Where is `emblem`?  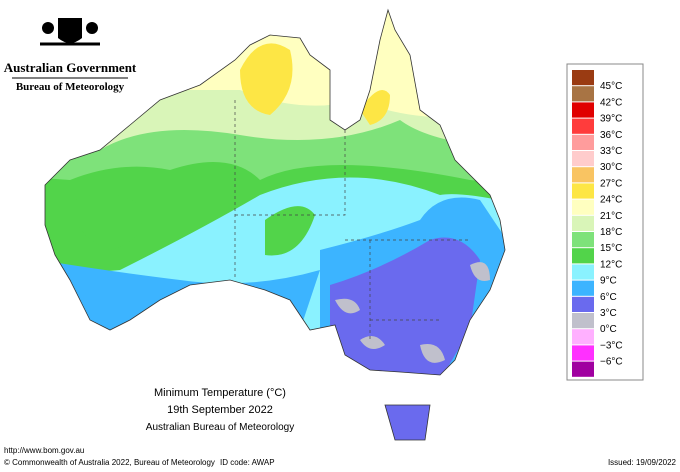 emblem is located at coordinates (70, 32).